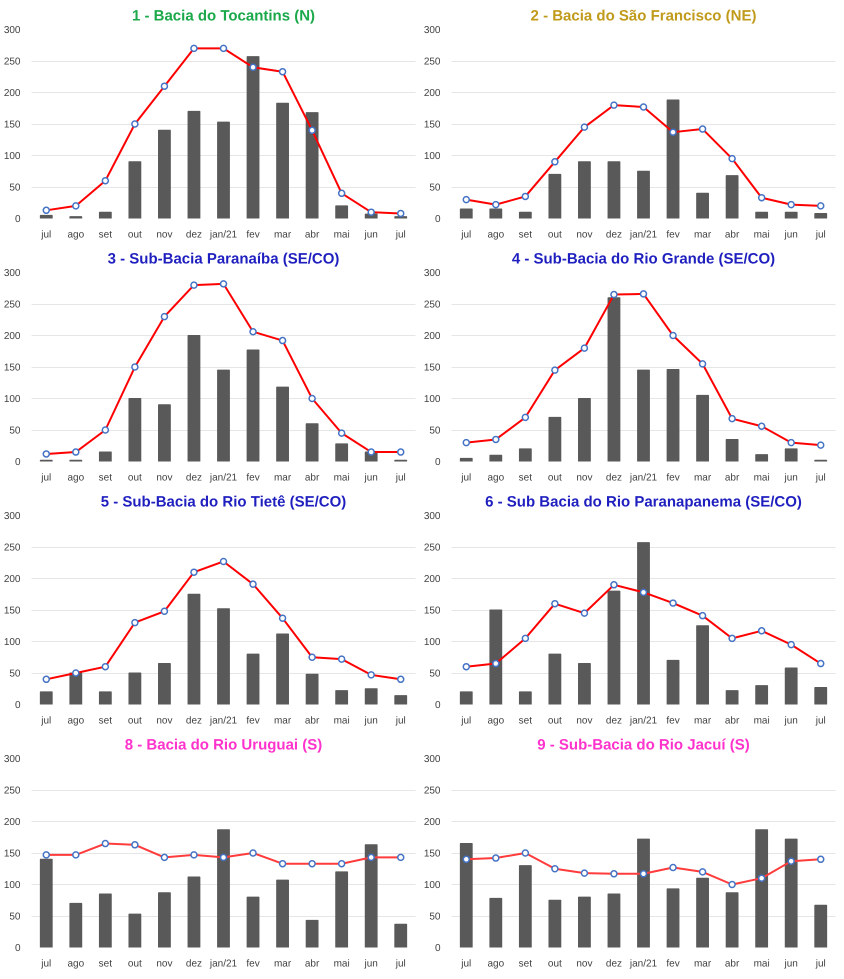  What do you see at coordinates (643, 745) in the screenshot?
I see `chart-title: 9 - Sub-Bacia do Rio Jacuí (S)` at bounding box center [643, 745].